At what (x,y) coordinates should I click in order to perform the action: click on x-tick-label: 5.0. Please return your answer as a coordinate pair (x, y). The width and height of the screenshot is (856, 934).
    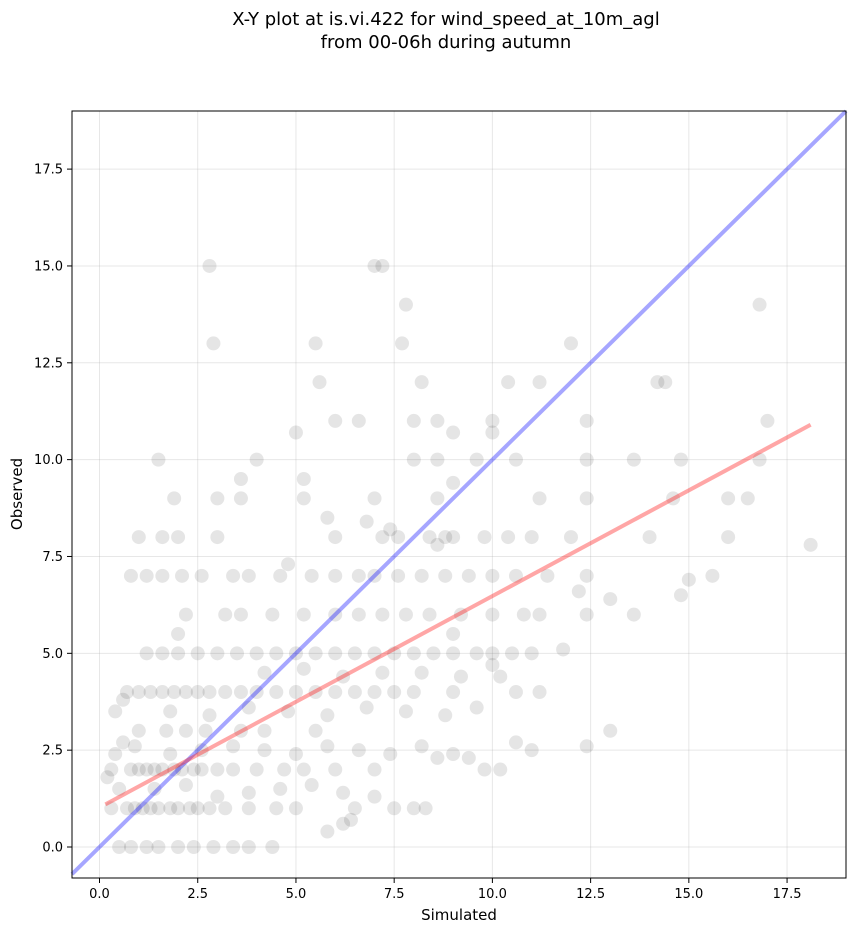
    Looking at the image, I should click on (296, 894).